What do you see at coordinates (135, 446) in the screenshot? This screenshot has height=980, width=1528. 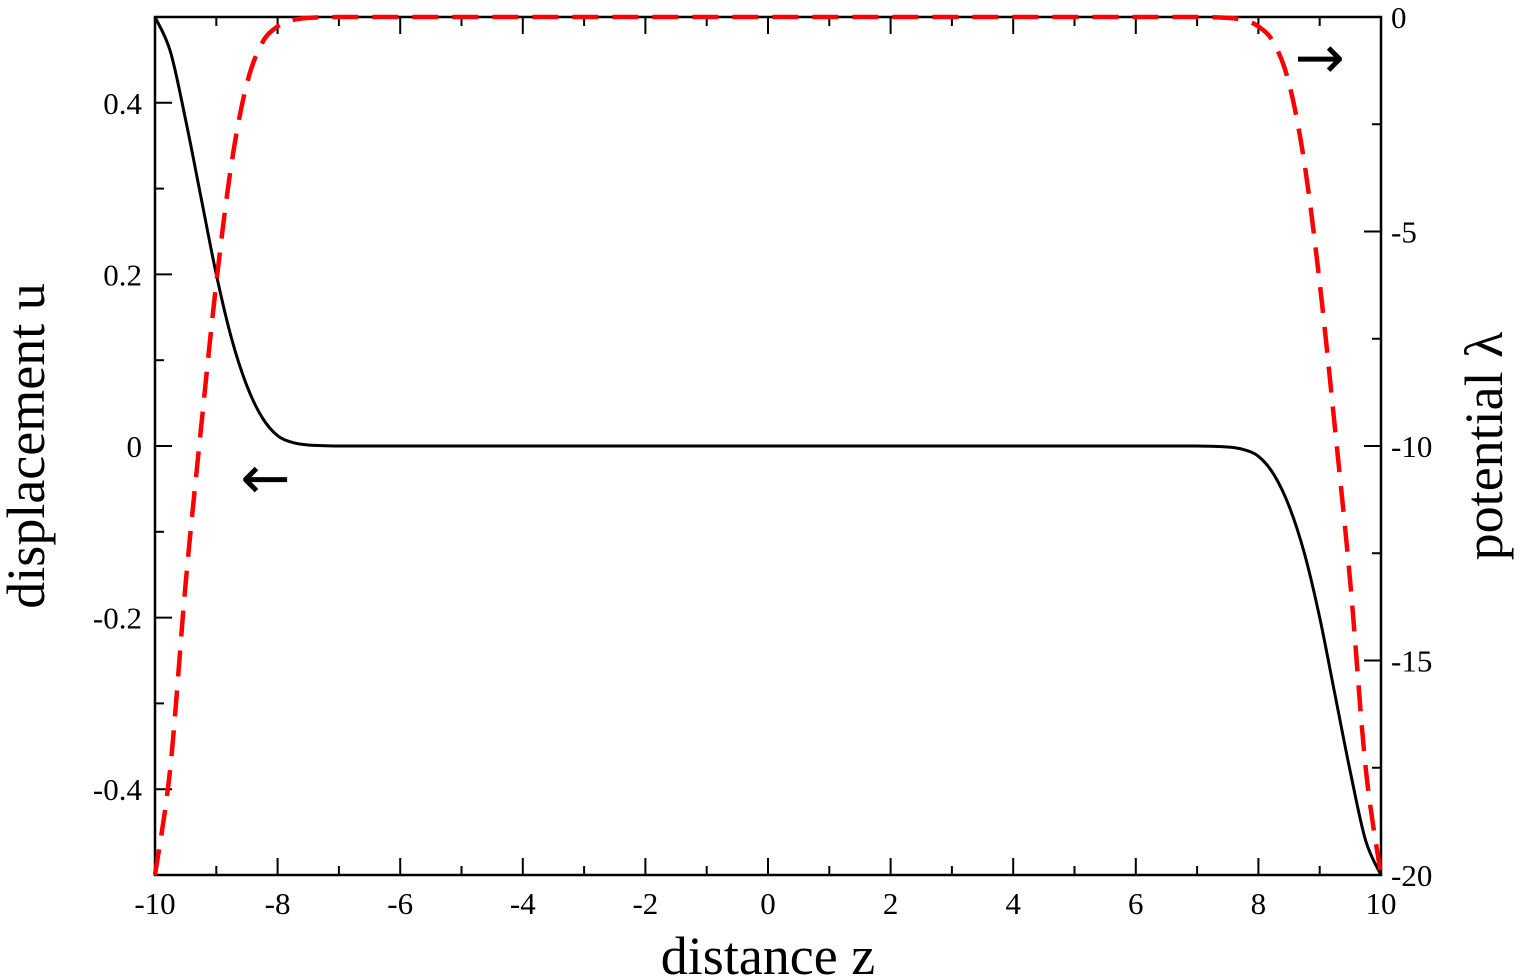 I see `y-left-tick-label: 0` at bounding box center [135, 446].